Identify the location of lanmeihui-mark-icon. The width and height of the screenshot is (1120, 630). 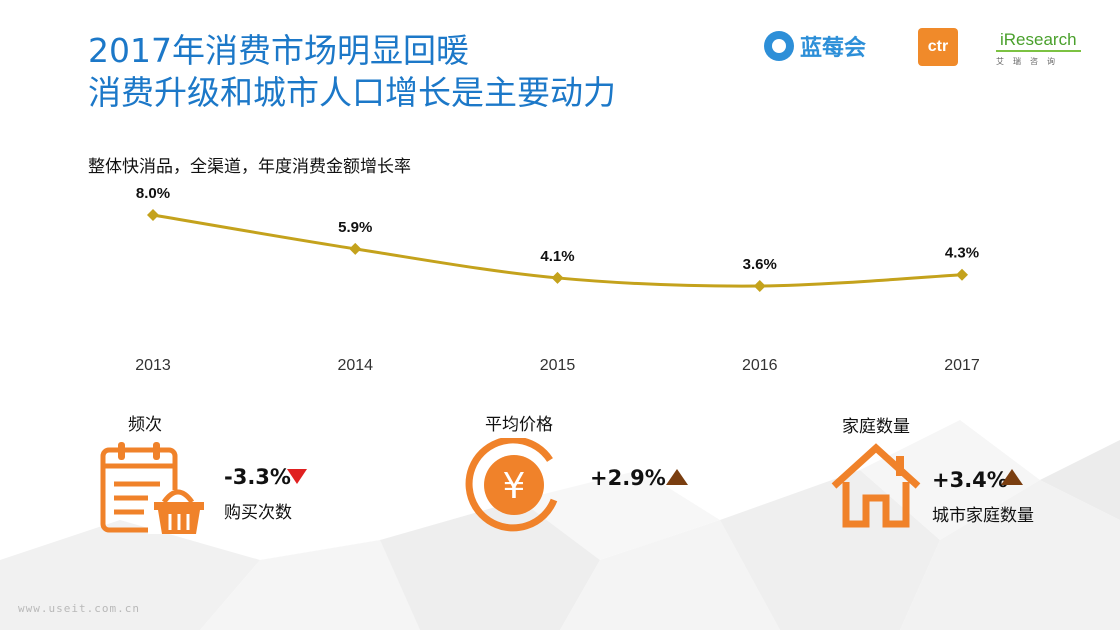
(779, 46).